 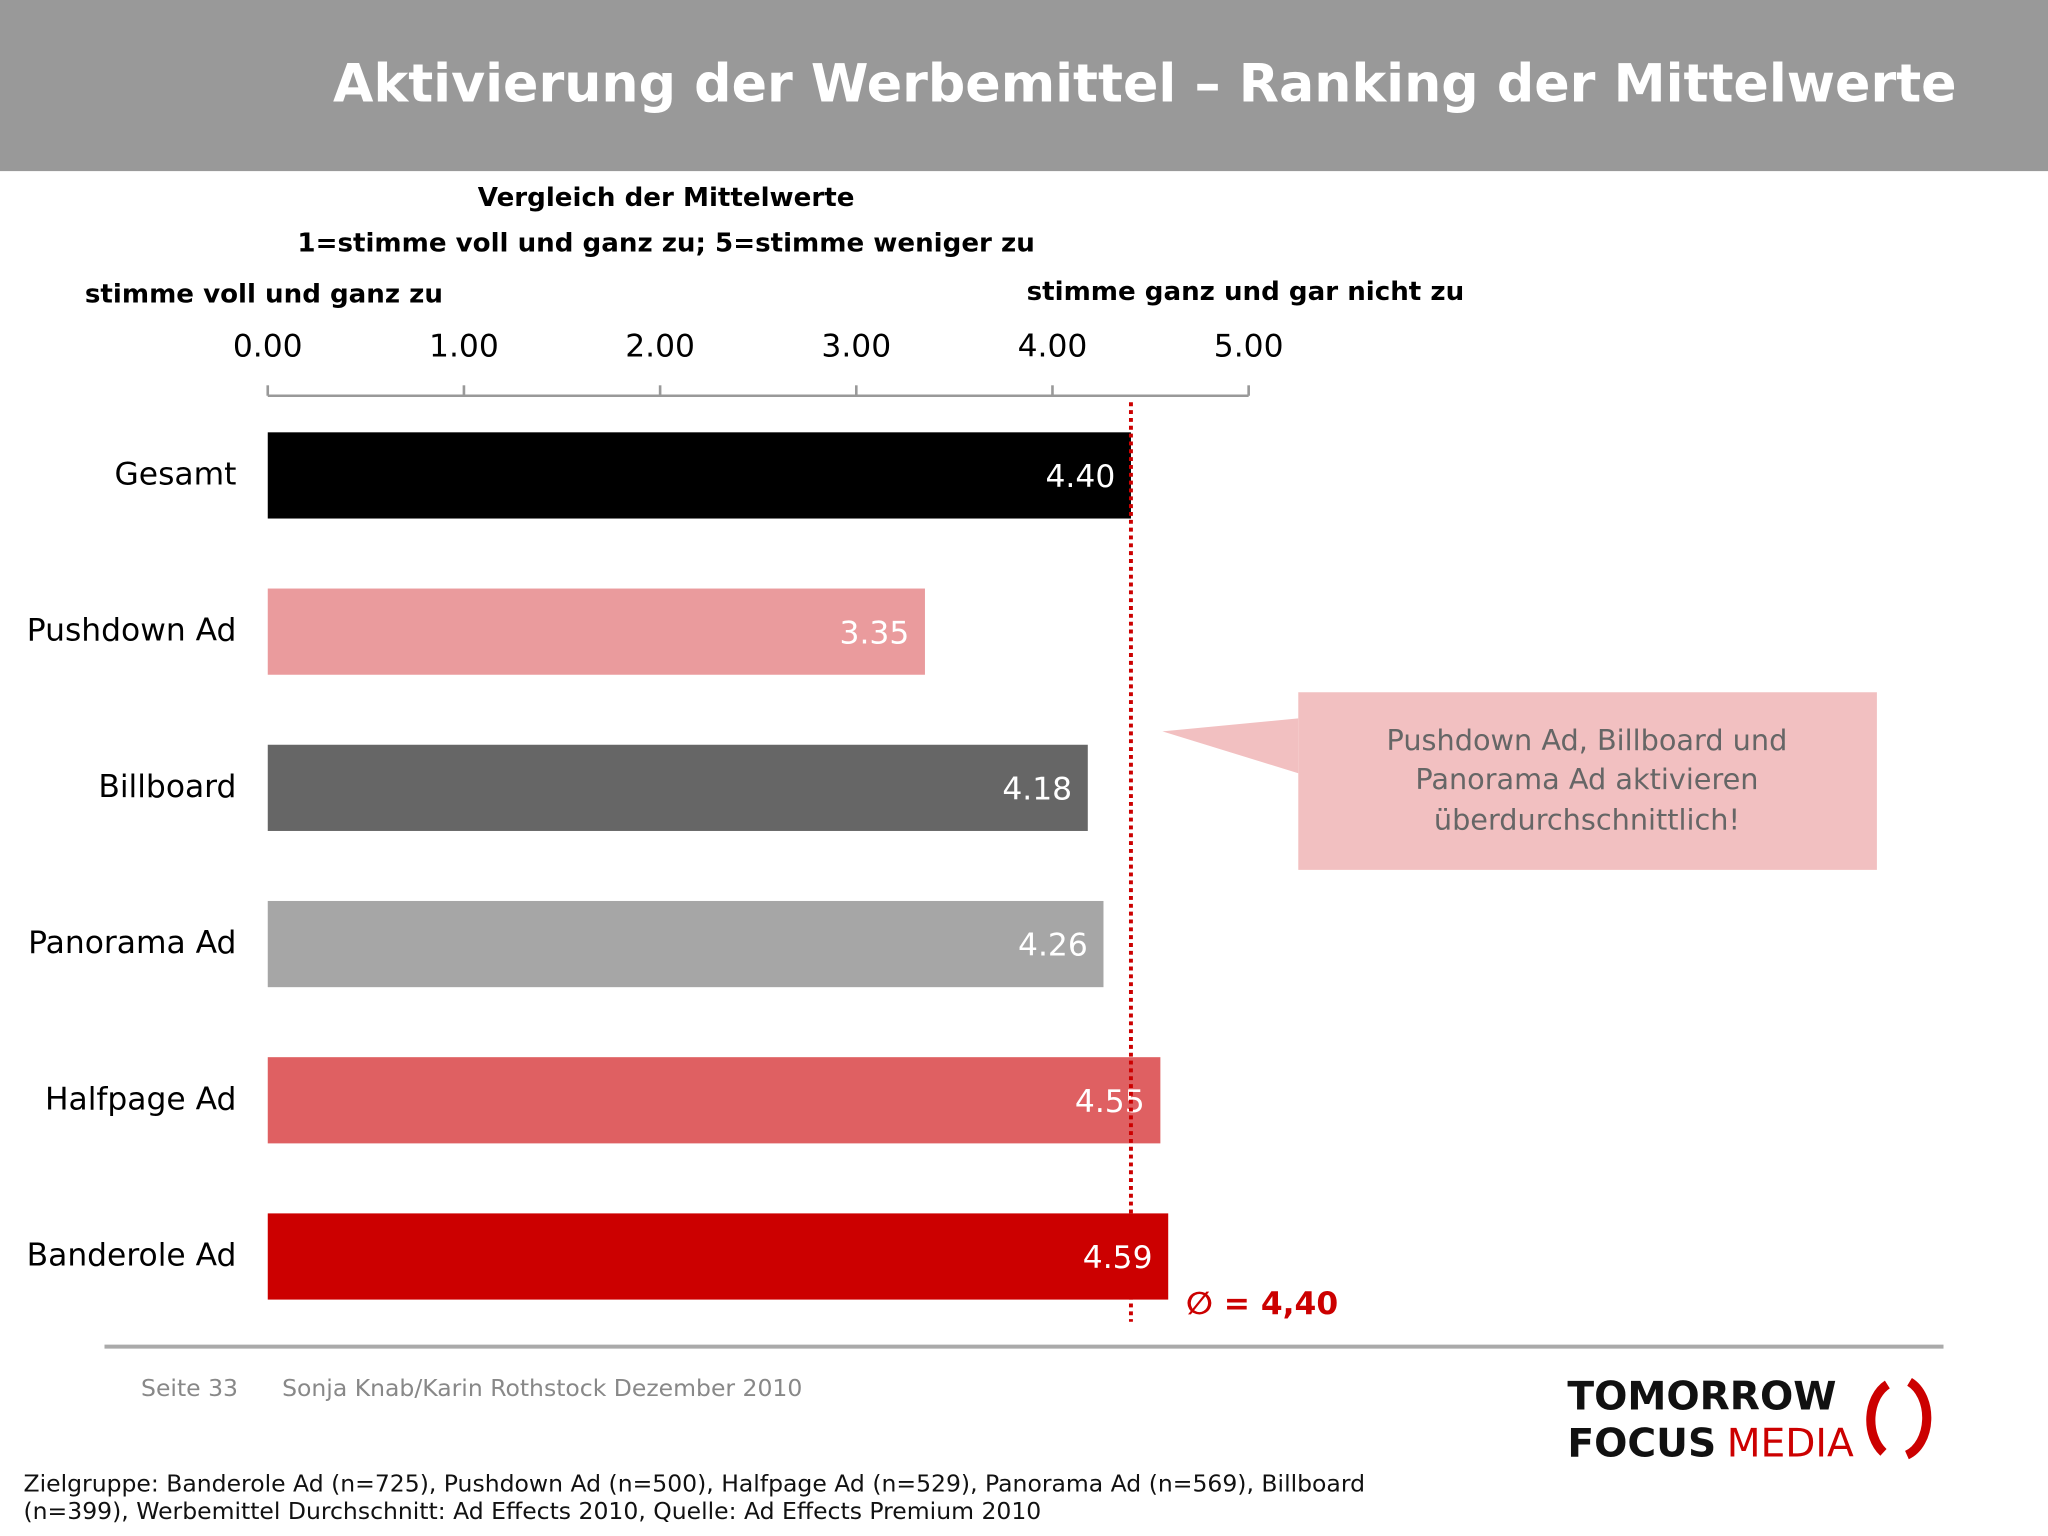 What do you see at coordinates (1053, 346) in the screenshot?
I see `x-tick-label: 4.00` at bounding box center [1053, 346].